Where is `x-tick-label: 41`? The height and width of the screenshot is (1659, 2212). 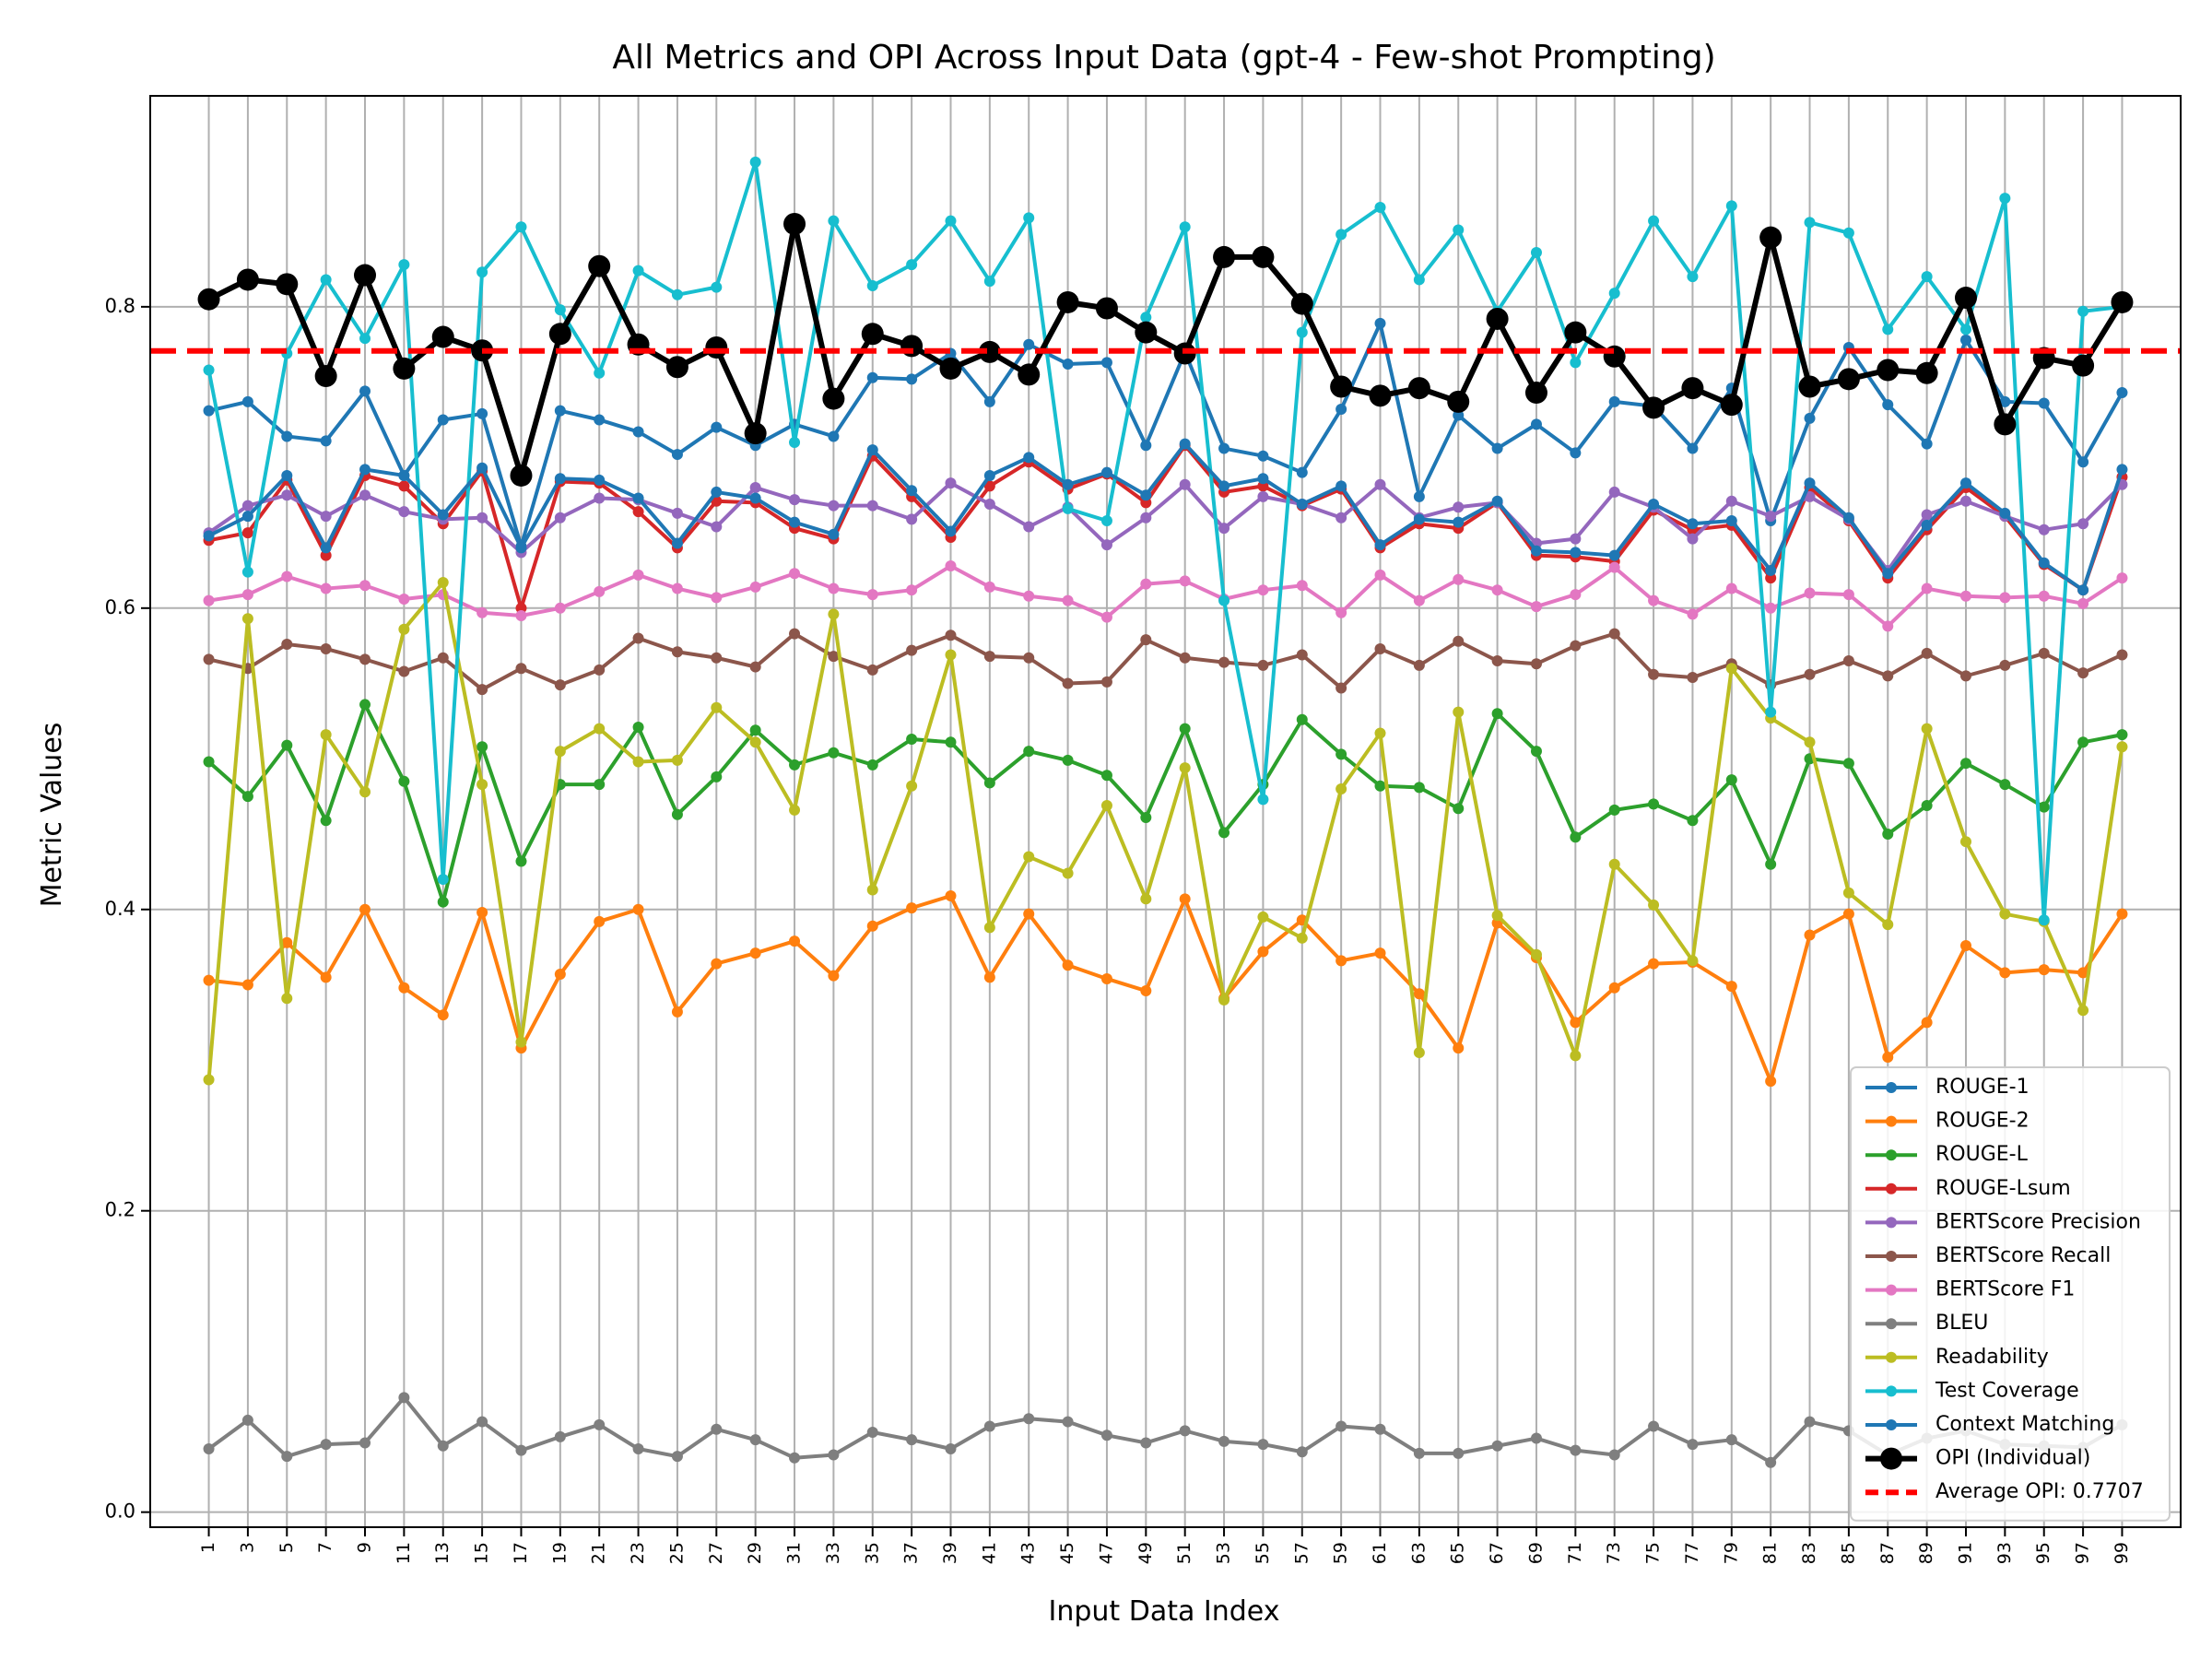
x-tick-label: 41 is located at coordinates (989, 1553).